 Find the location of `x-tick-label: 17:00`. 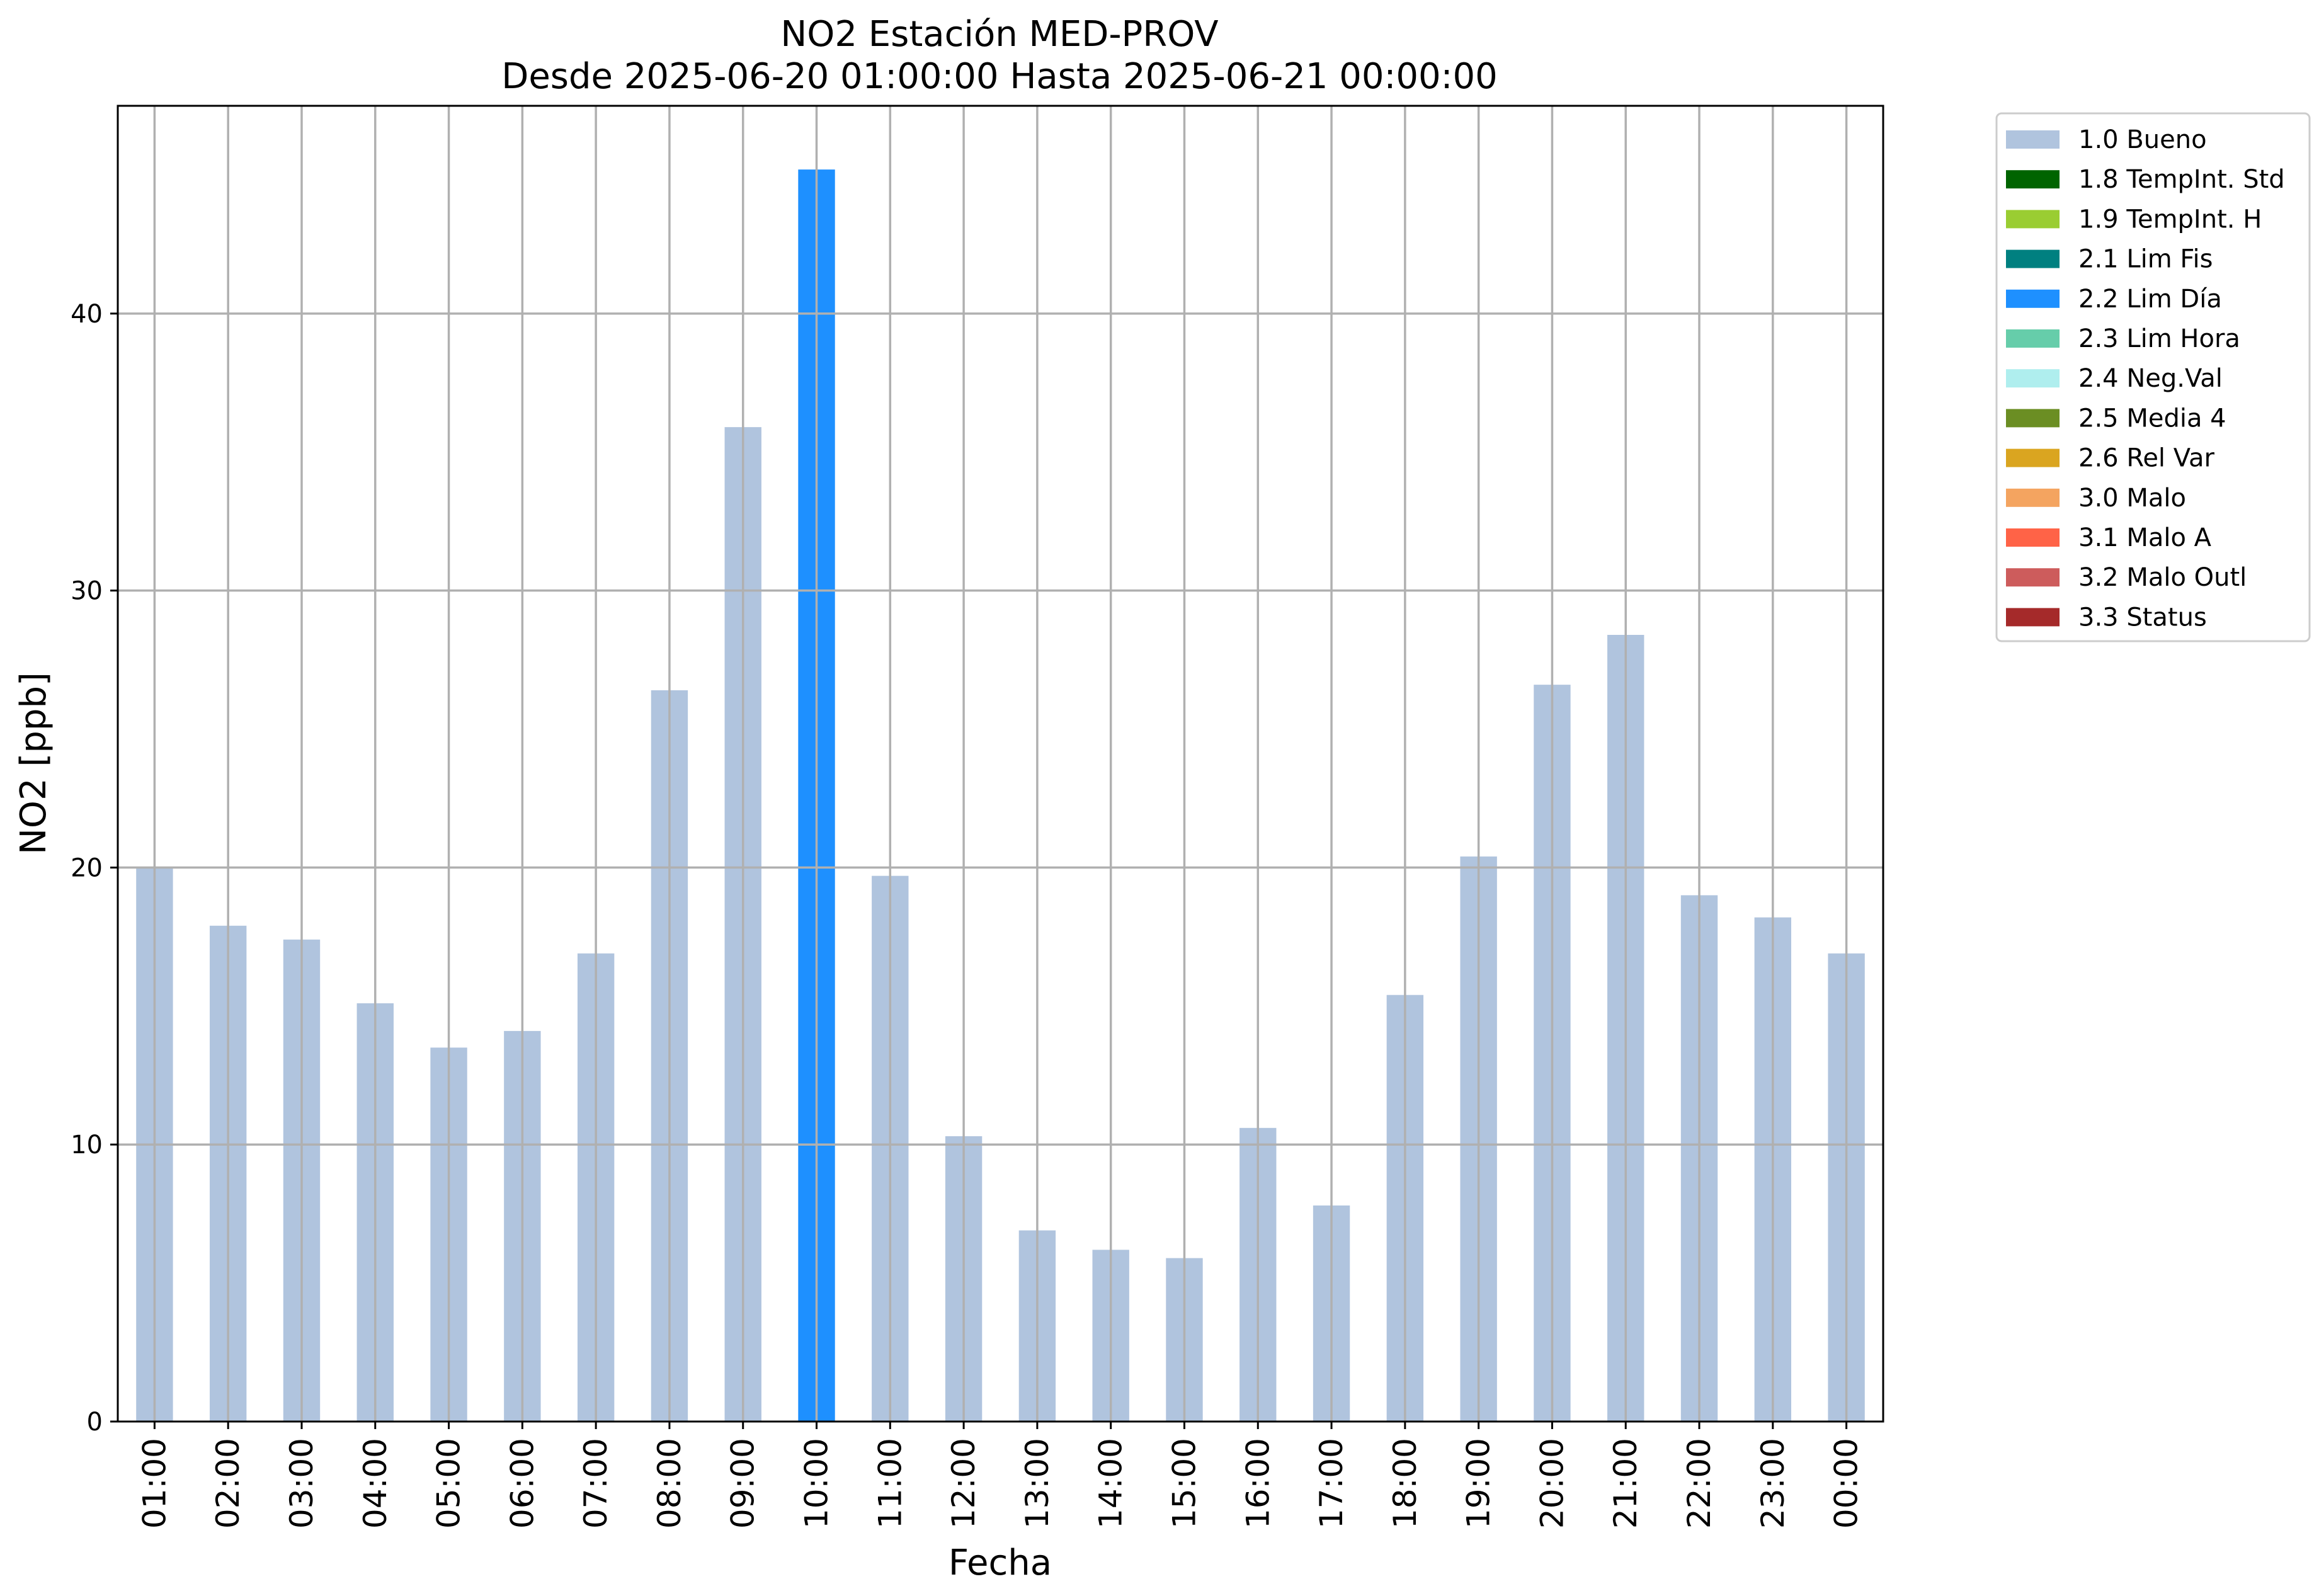

x-tick-label: 17:00 is located at coordinates (1331, 1483).